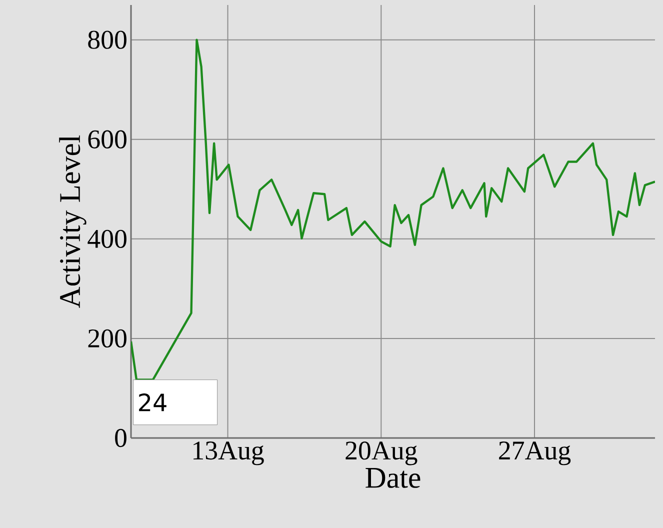 The width and height of the screenshot is (663, 528). I want to click on y-tick-label: 400, so click(107, 239).